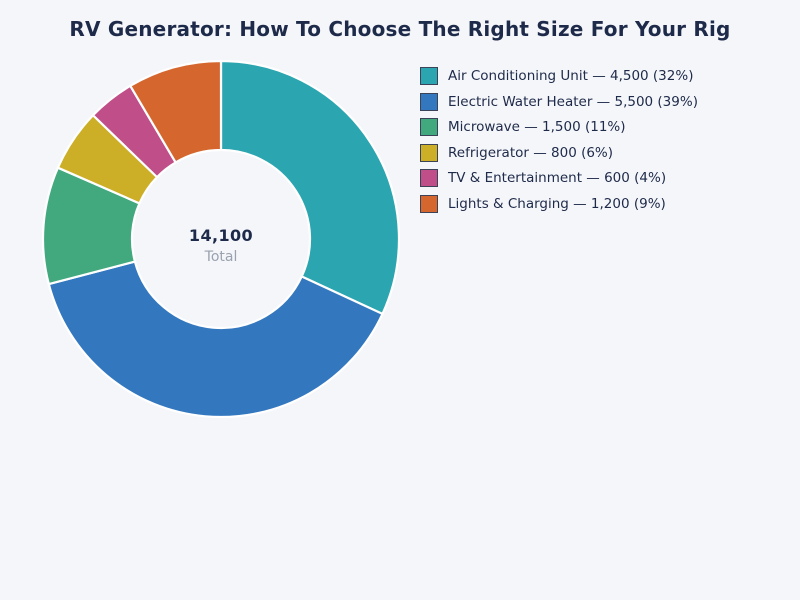  I want to click on legend-item: Refrigerator — 800 (6%), so click(559, 152).